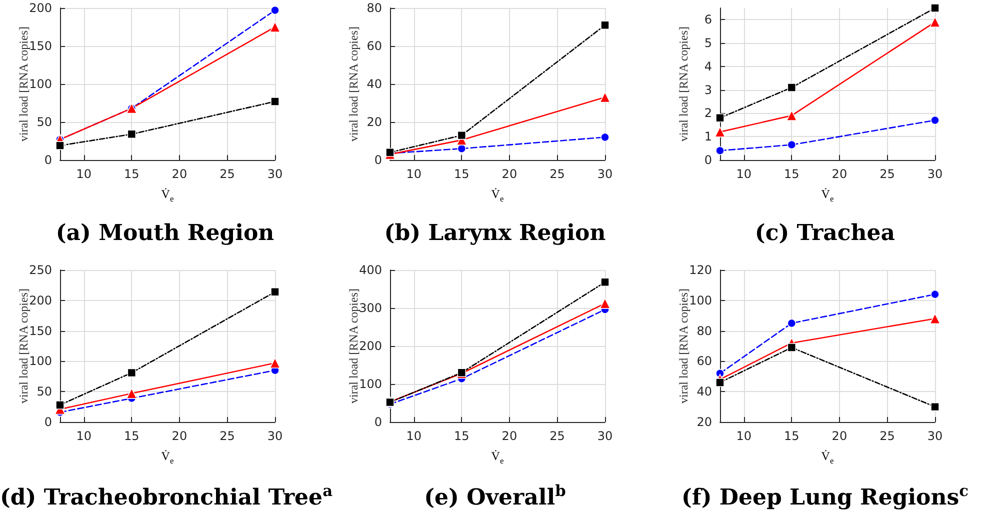 The image size is (990, 525). Describe the element at coordinates (708, 43) in the screenshot. I see `y-tick-label: 5` at that location.